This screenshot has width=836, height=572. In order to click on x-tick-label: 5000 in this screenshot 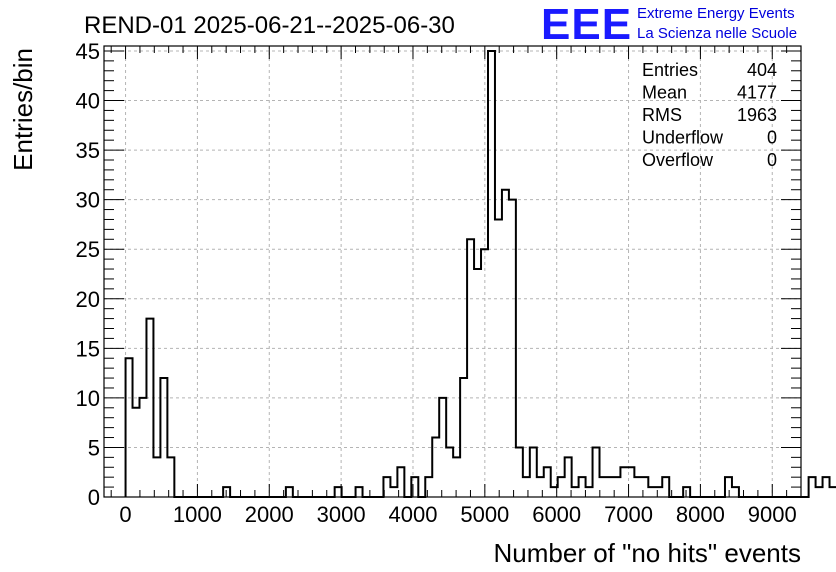, I will do `click(484, 514)`.